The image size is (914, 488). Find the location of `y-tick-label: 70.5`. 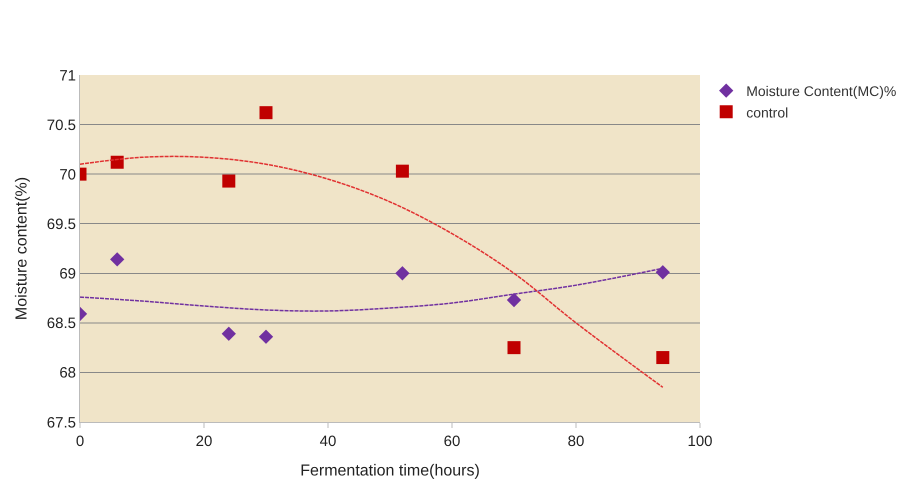

y-tick-label: 70.5 is located at coordinates (61, 125).